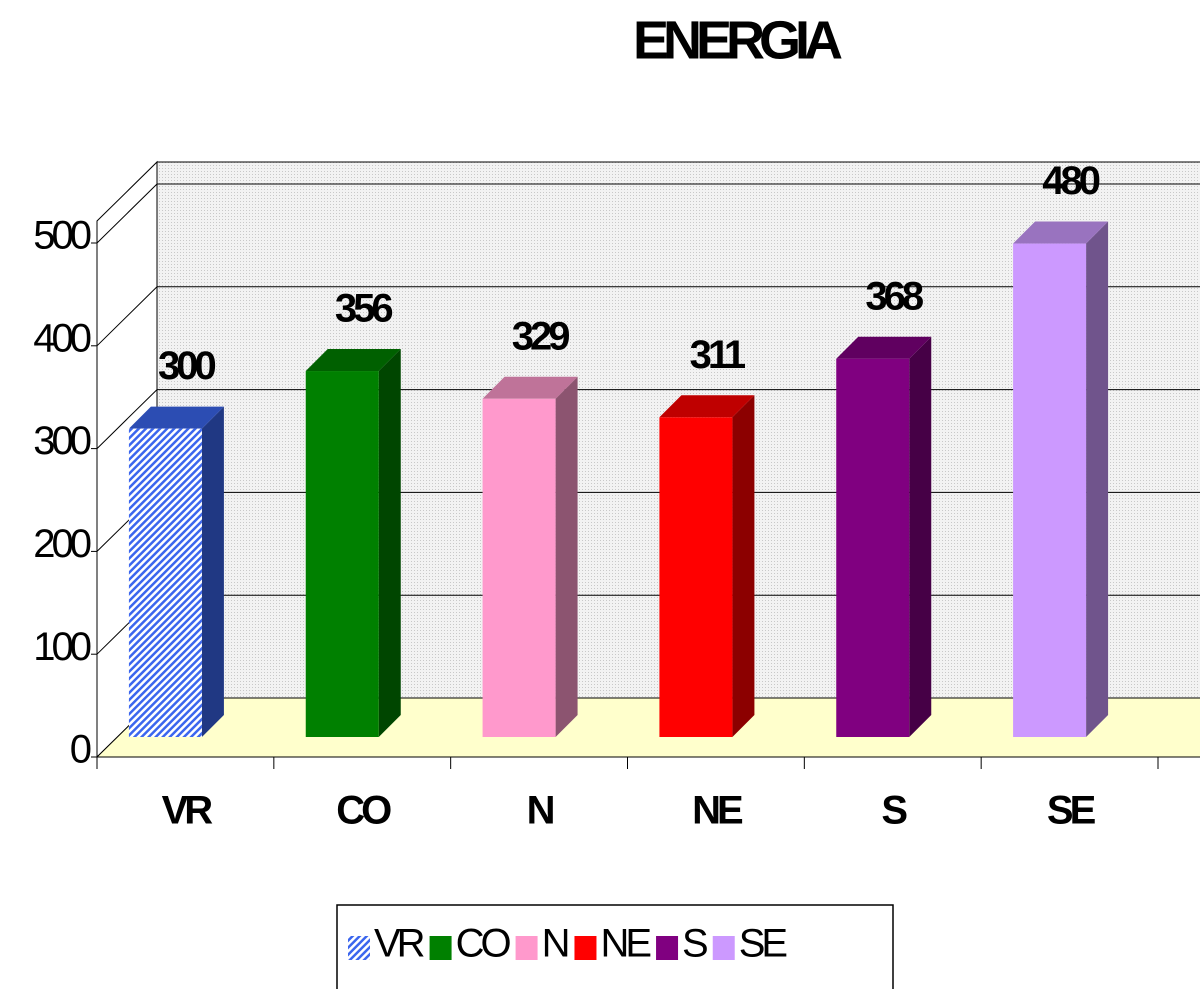  What do you see at coordinates (399, 944) in the screenshot?
I see `legend-label: VR` at bounding box center [399, 944].